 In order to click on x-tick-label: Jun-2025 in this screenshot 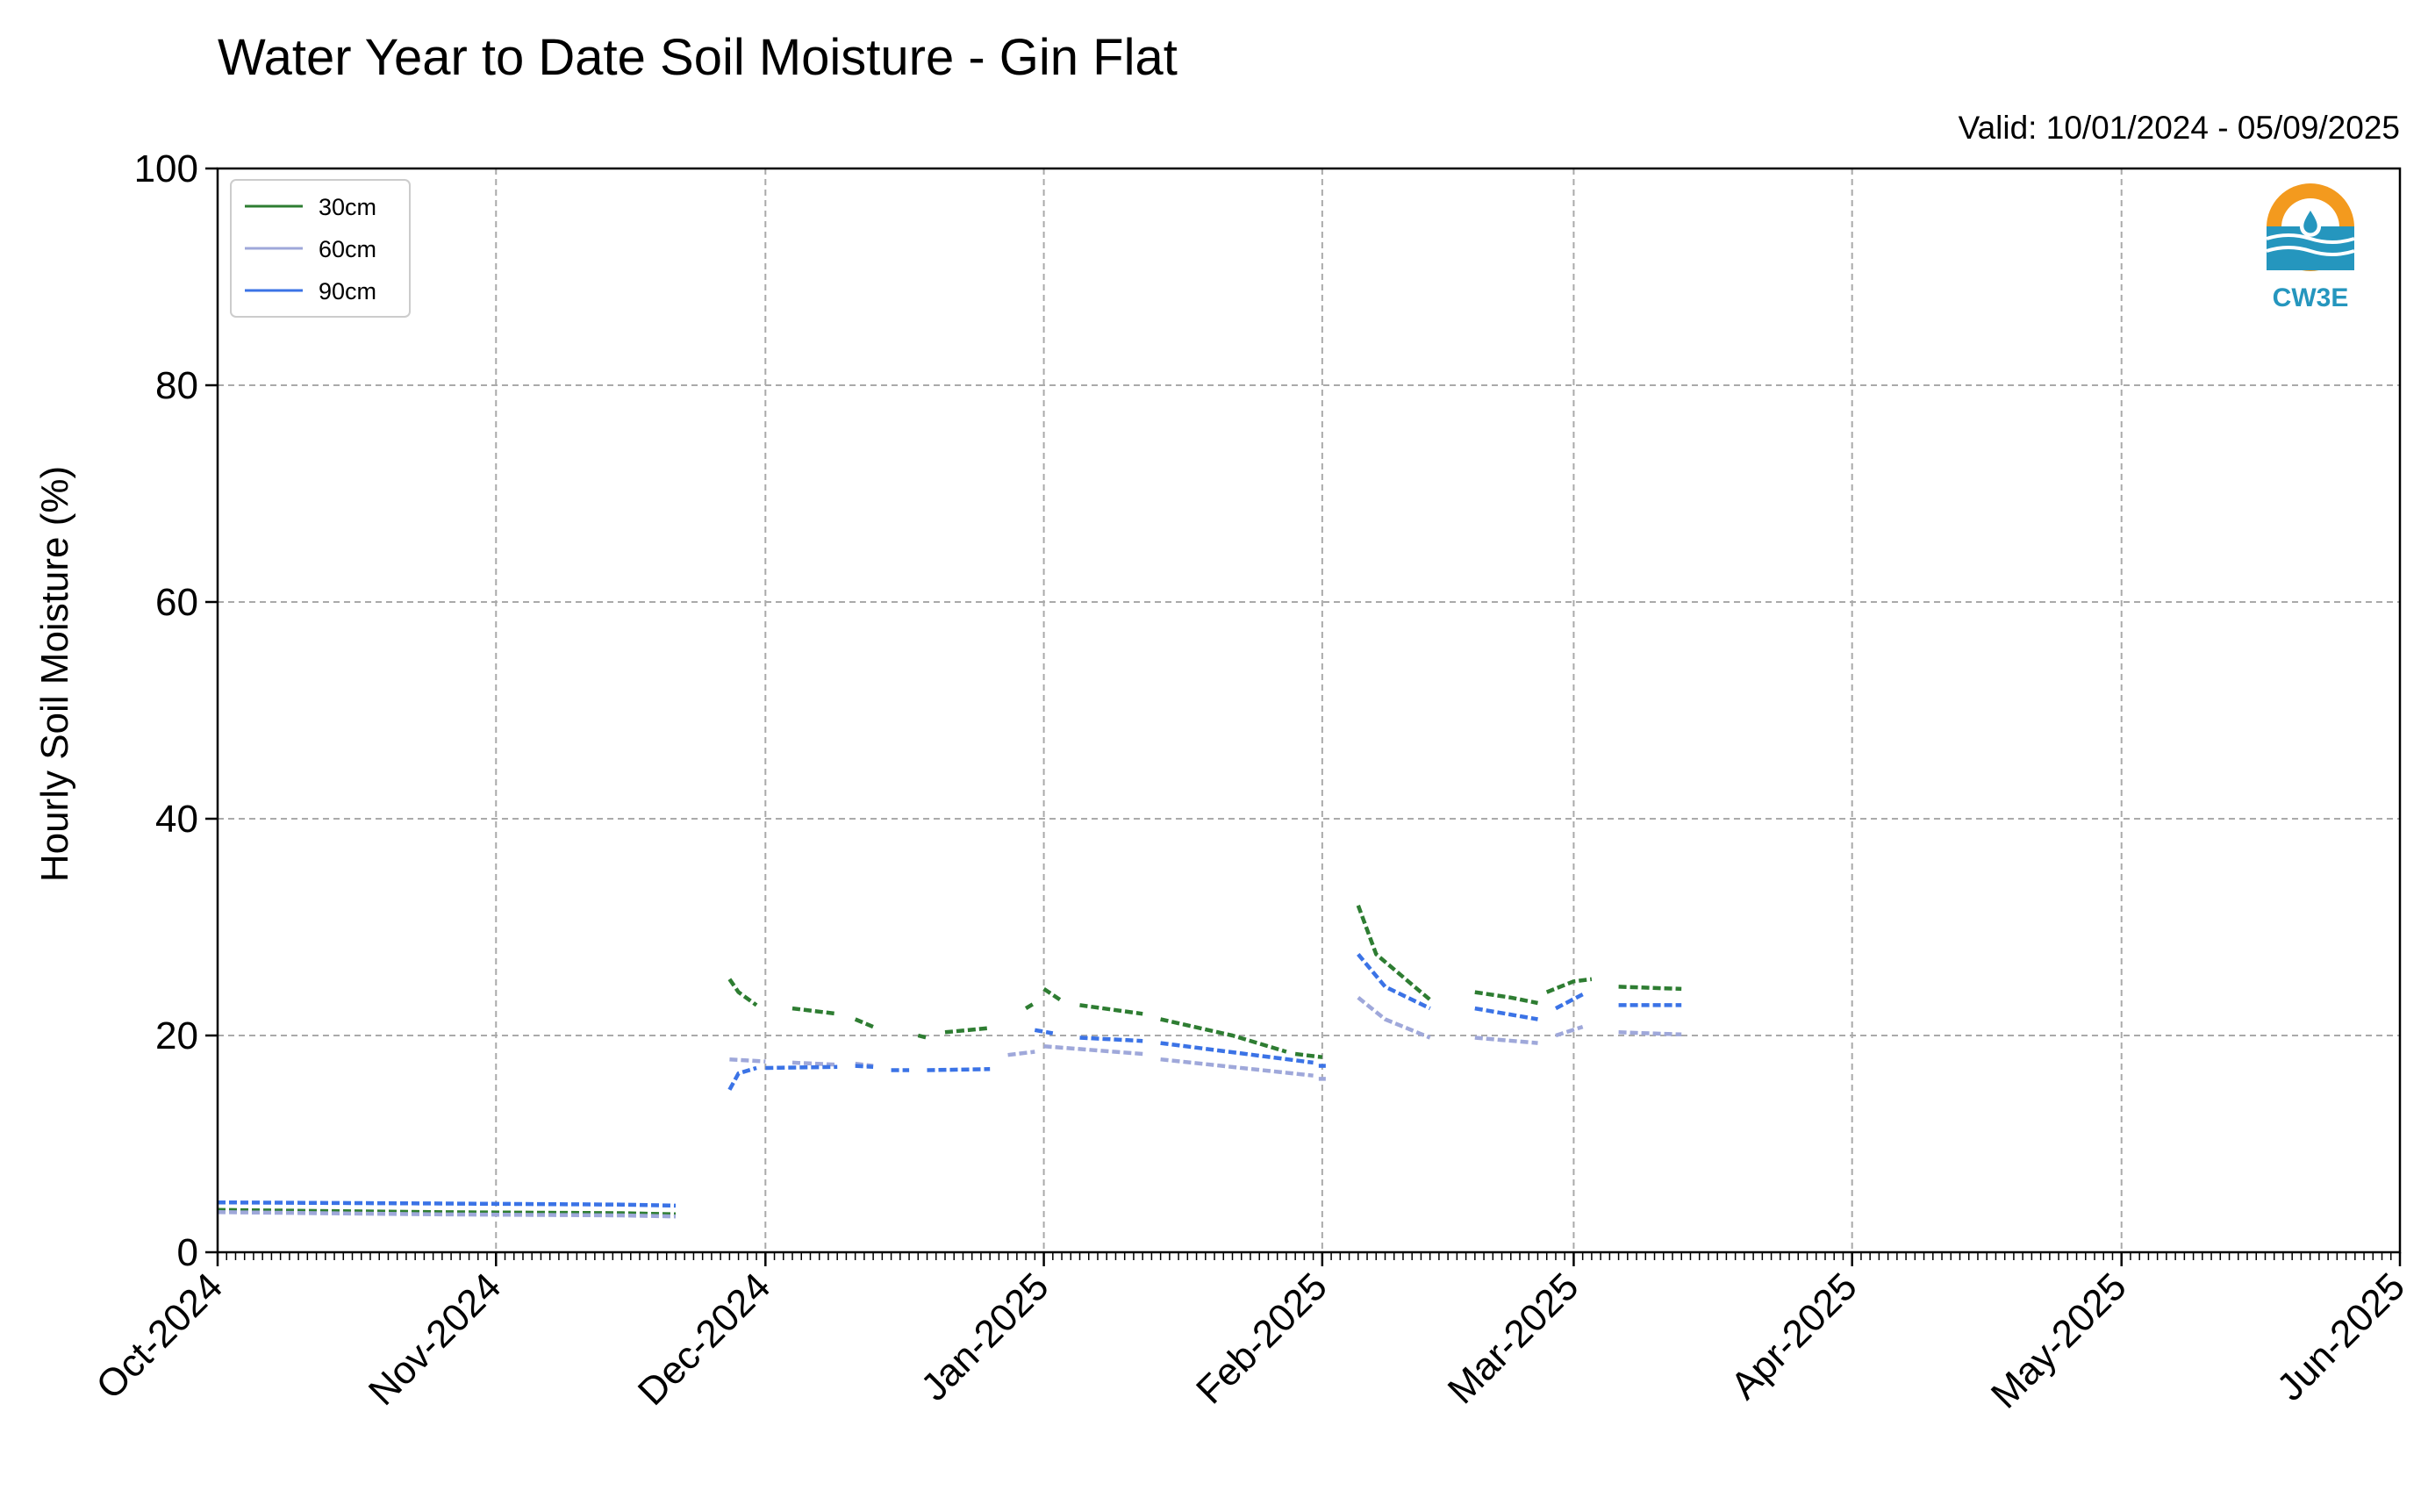, I will do `click(2341, 1336)`.